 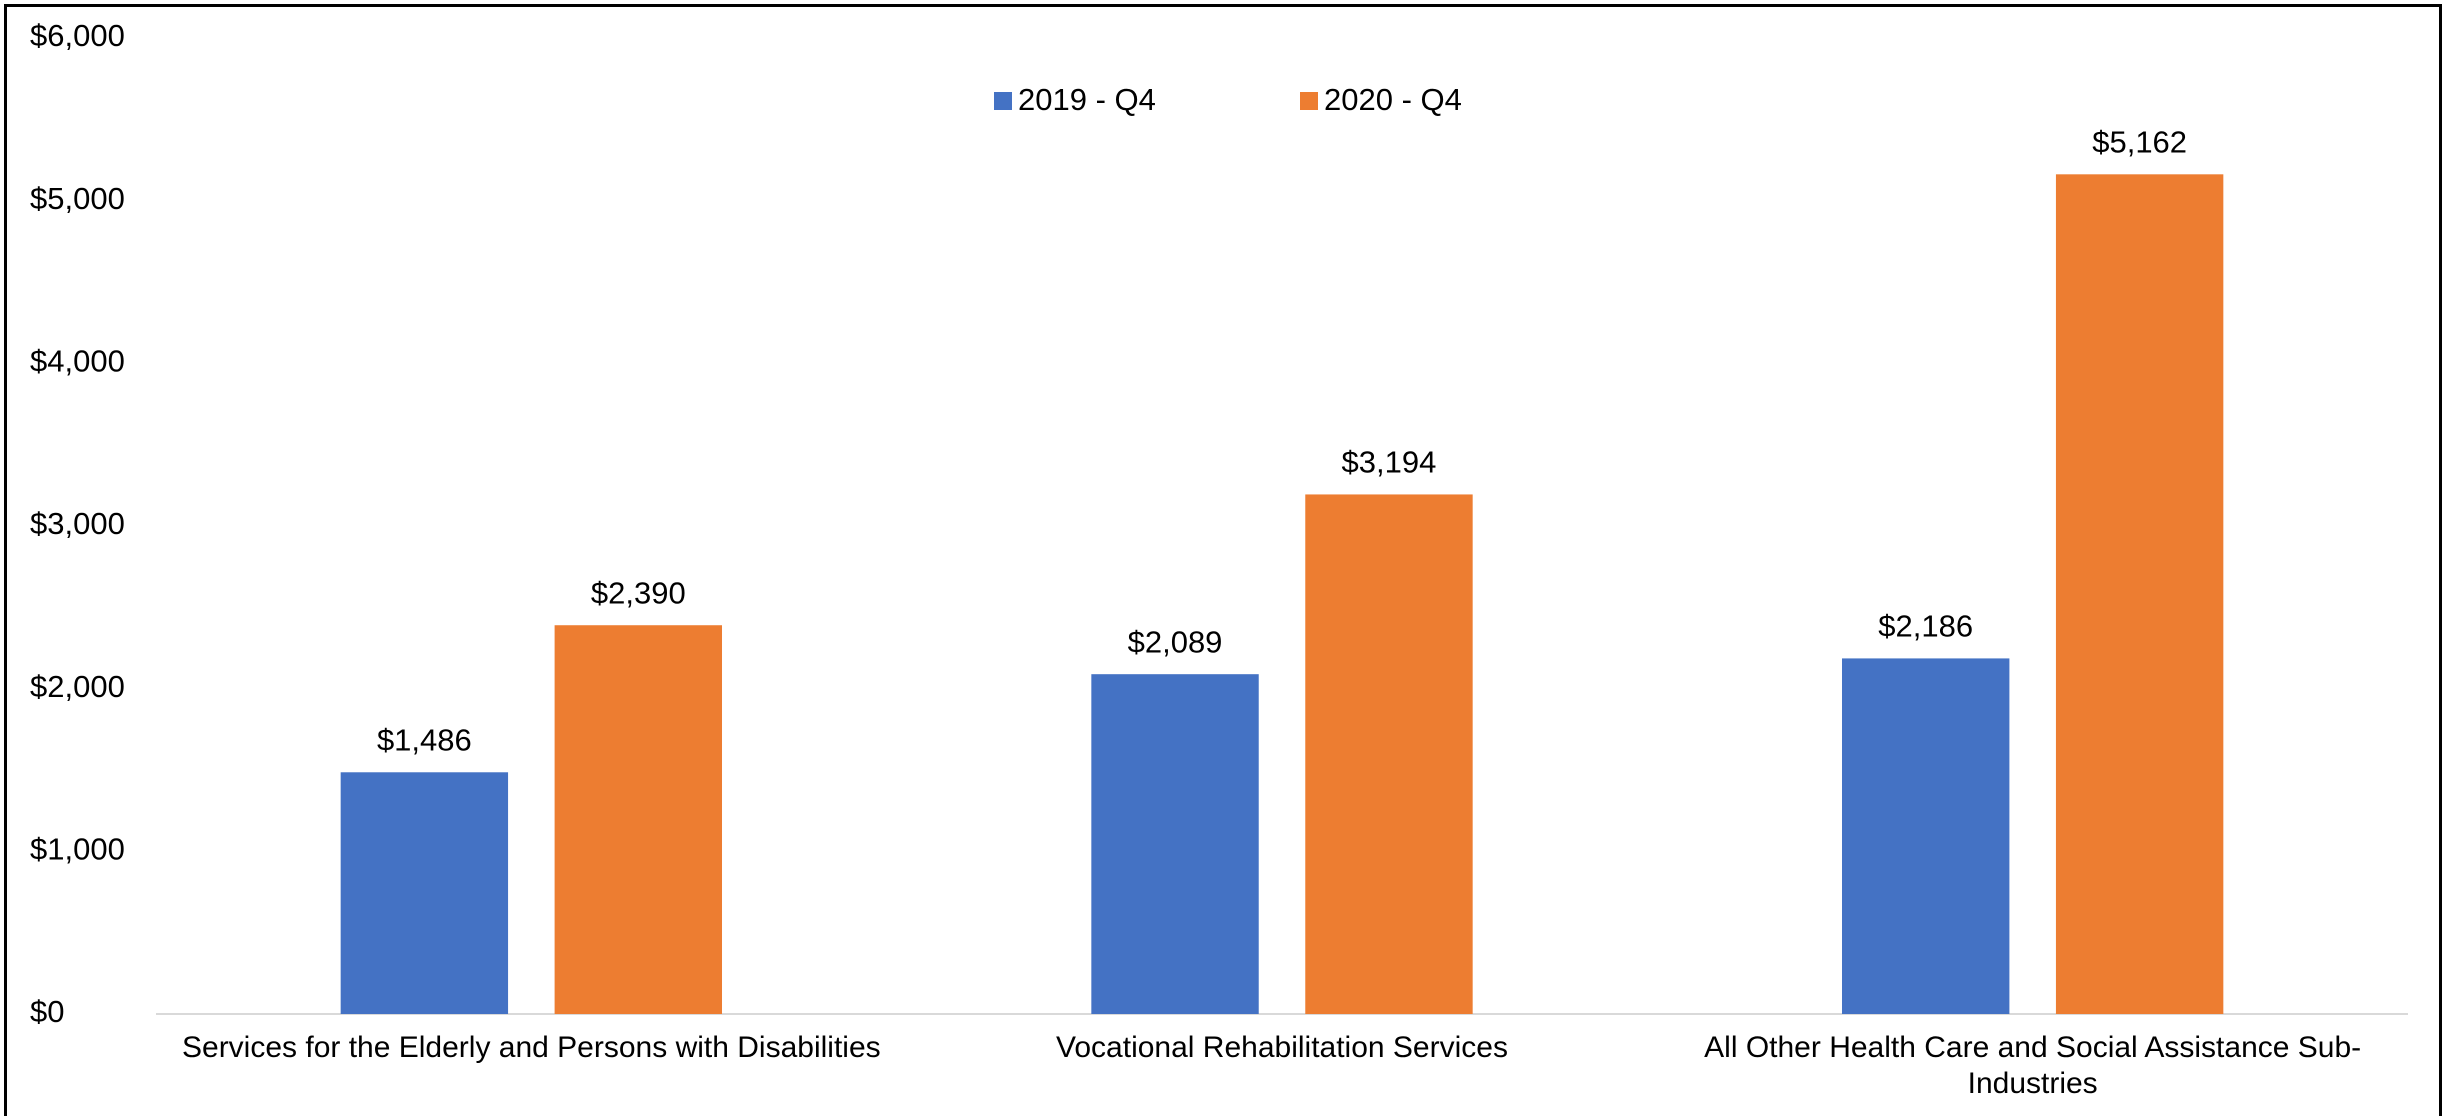 I want to click on y-tick-label: $5,000, so click(x=77, y=198).